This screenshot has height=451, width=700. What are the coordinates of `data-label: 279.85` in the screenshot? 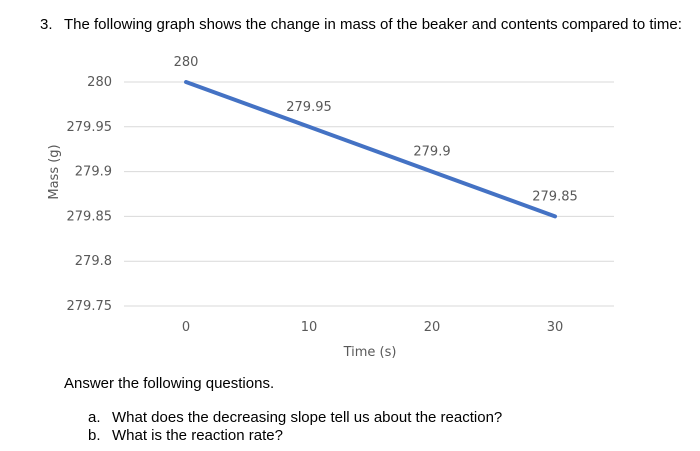 It's located at (555, 196).